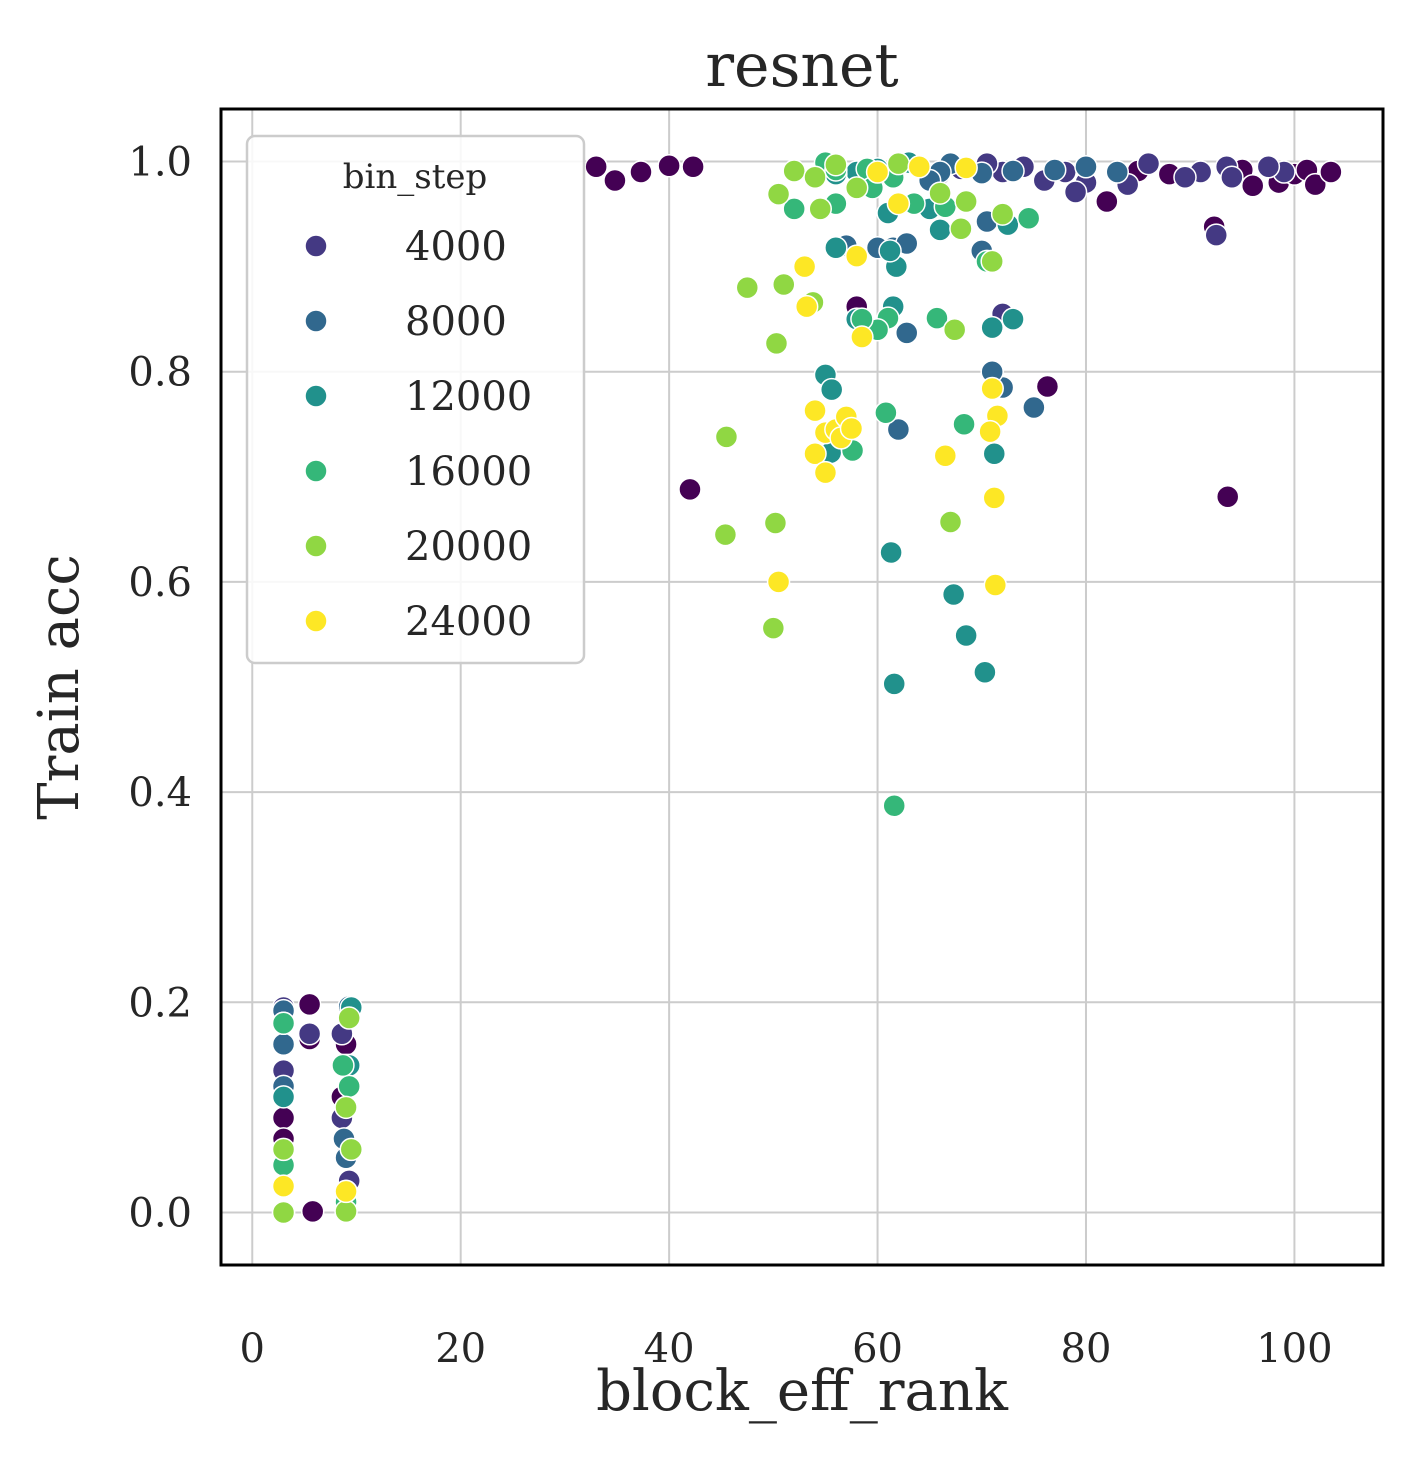 This screenshot has height=1459, width=1413. Describe the element at coordinates (59, 686) in the screenshot. I see `y-axis-label: Train acc` at that location.